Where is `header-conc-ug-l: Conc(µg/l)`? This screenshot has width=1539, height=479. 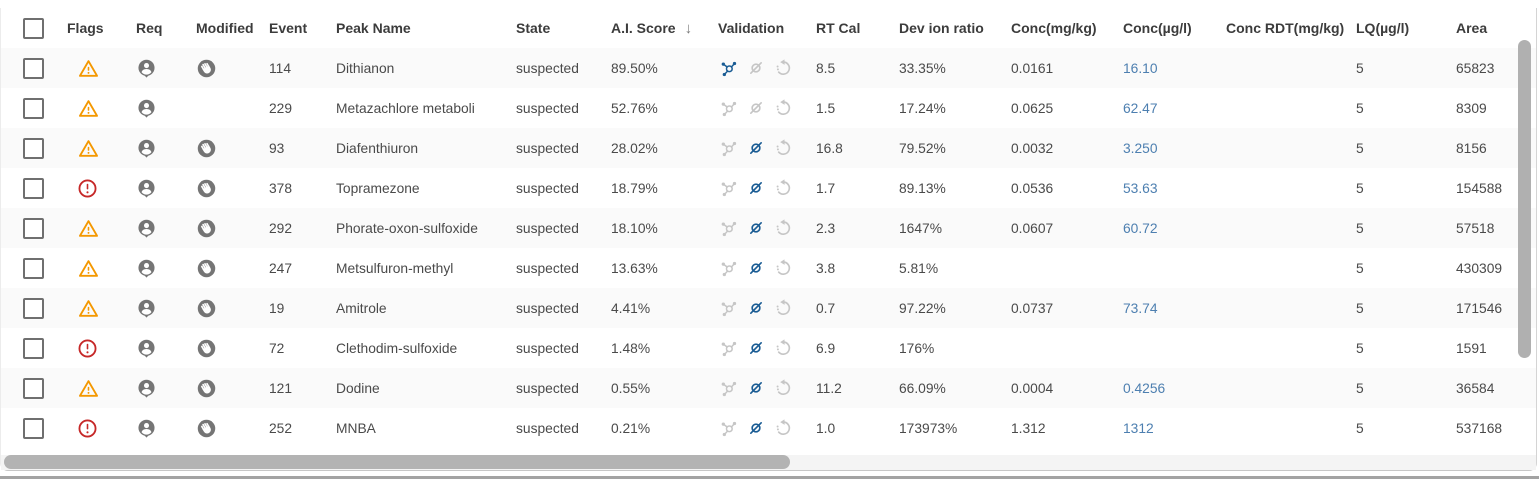
header-conc-ug-l: Conc(µg/l) is located at coordinates (1157, 28).